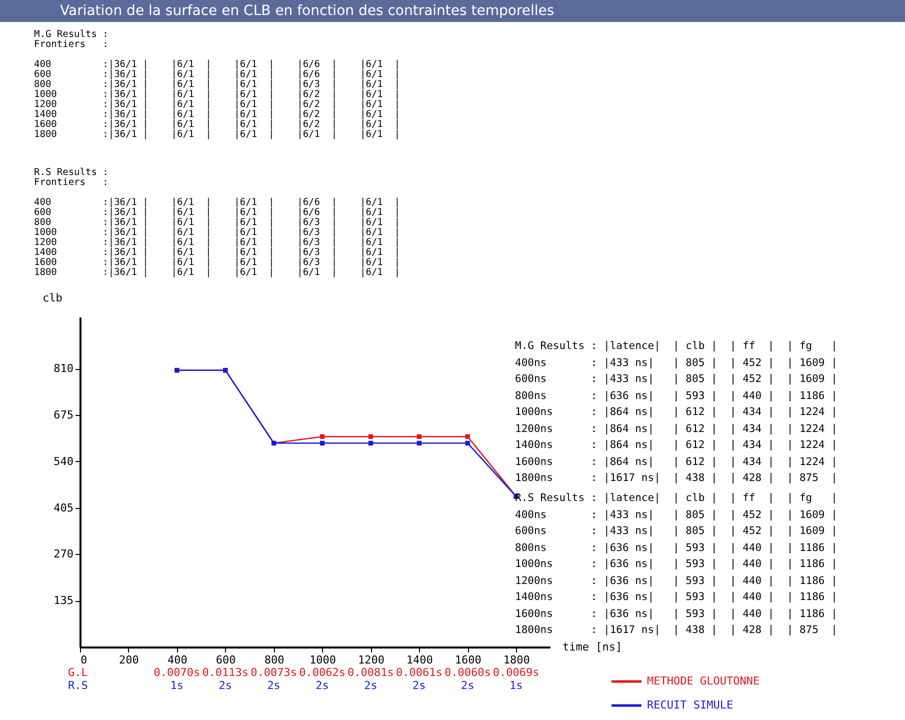  What do you see at coordinates (84, 660) in the screenshot?
I see `x-tick-label: 0` at bounding box center [84, 660].